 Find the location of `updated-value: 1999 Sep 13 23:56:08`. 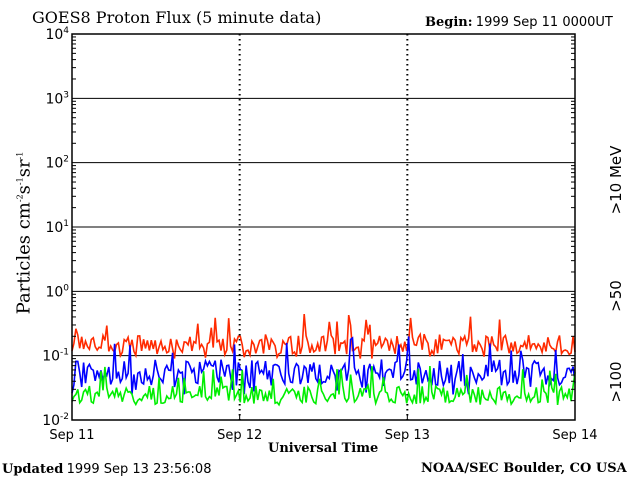

updated-value: 1999 Sep 13 23:56:08 is located at coordinates (139, 469).